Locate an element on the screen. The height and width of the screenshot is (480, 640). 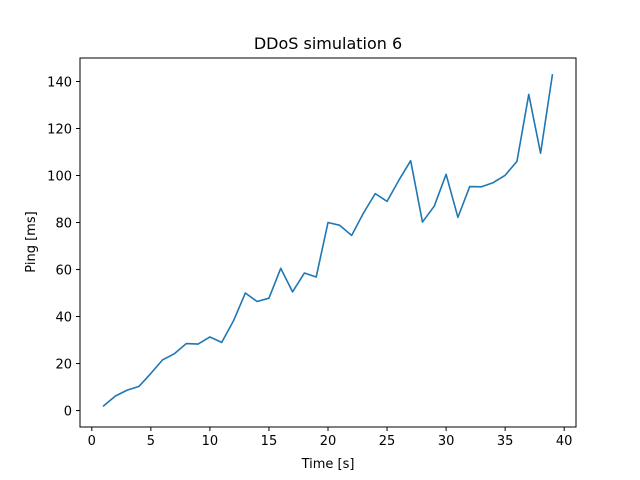
x-tick-label: 25 is located at coordinates (387, 441).